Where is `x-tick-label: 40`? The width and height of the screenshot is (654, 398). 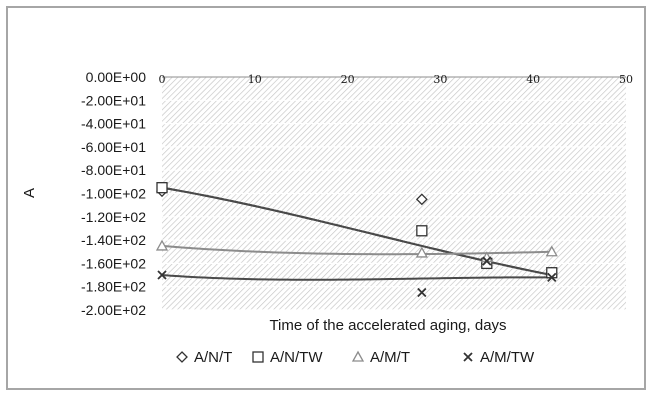
x-tick-label: 40 is located at coordinates (533, 79).